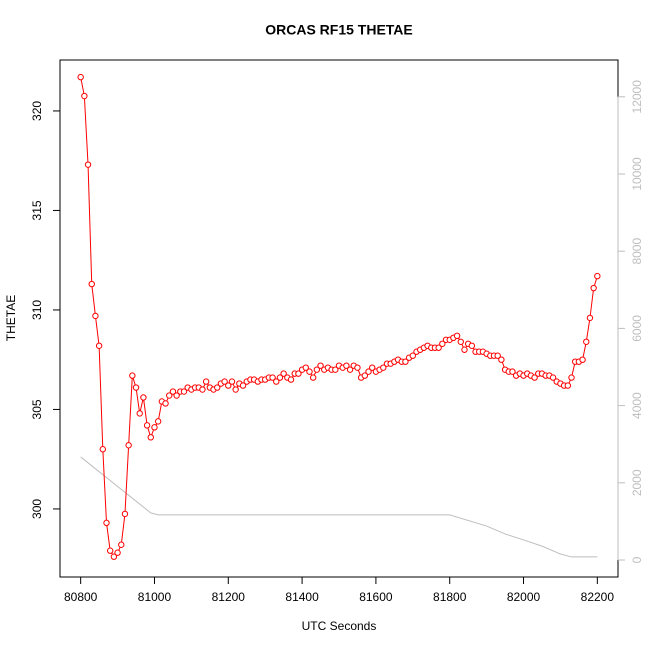  What do you see at coordinates (37, 409) in the screenshot?
I see `y-tick-label: 305` at bounding box center [37, 409].